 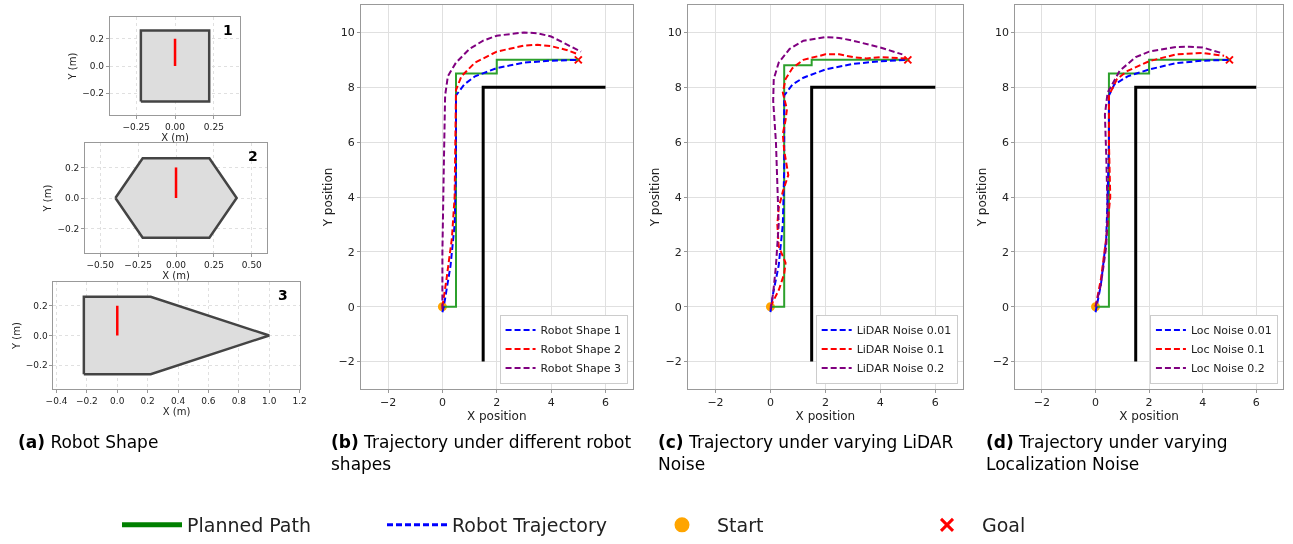 I want to click on annotation: 3, so click(x=283, y=295).